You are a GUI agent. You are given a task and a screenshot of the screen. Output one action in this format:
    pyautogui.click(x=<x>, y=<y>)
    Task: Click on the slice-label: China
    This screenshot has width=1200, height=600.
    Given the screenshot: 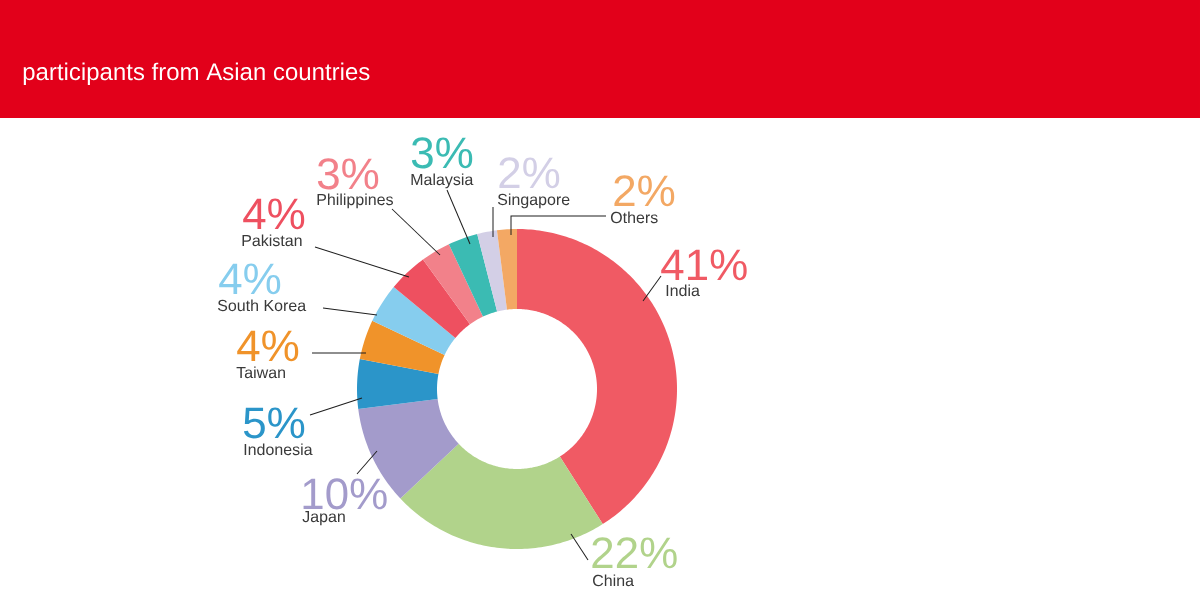 What is the action you would take?
    pyautogui.click(x=613, y=580)
    